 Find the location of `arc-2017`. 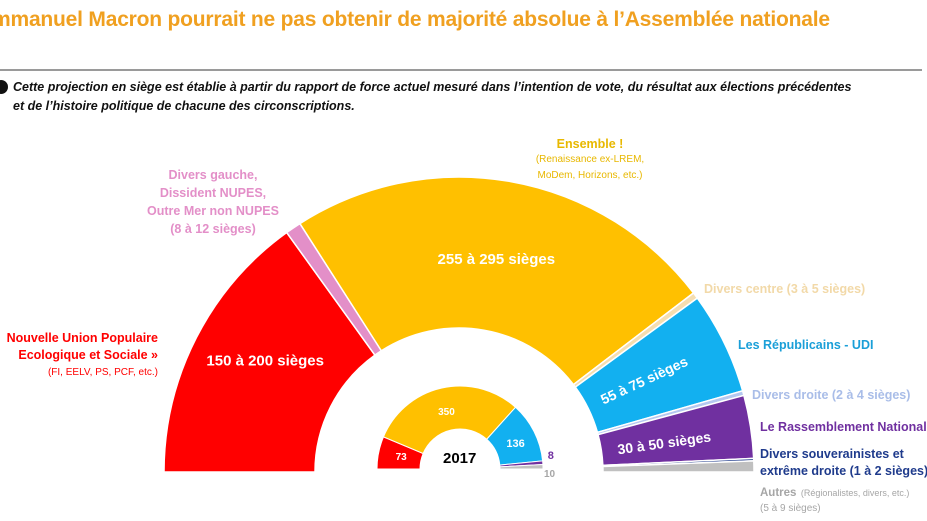

arc-2017 is located at coordinates (460, 427).